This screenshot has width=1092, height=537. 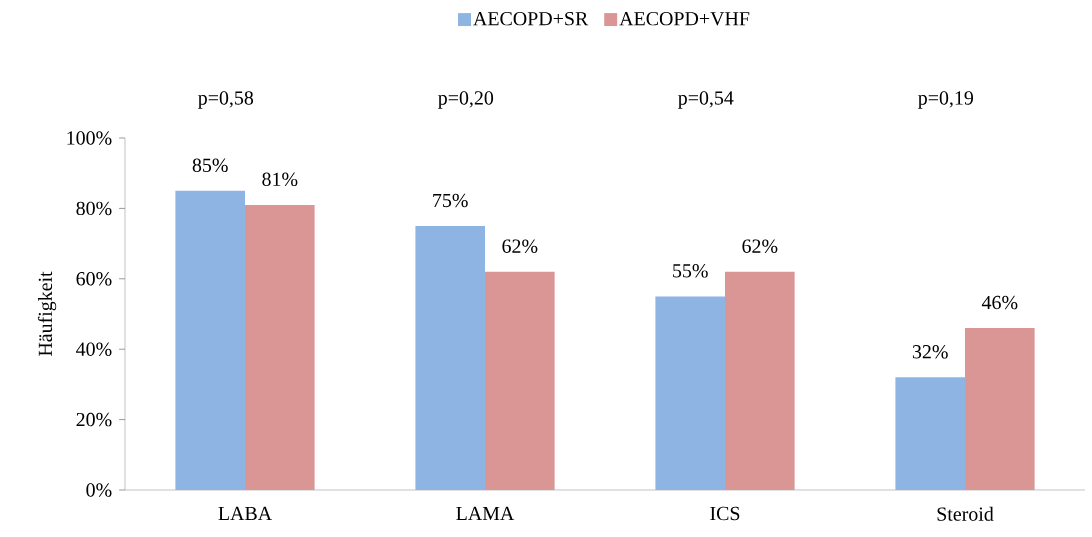 What do you see at coordinates (99, 490) in the screenshot?
I see `y-tick-label: 0%` at bounding box center [99, 490].